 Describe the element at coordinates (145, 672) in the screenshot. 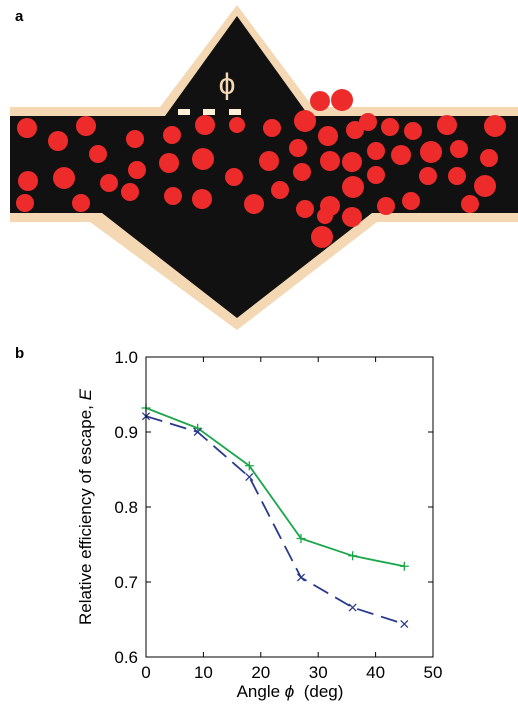

I see `x-tick-label: 0` at that location.